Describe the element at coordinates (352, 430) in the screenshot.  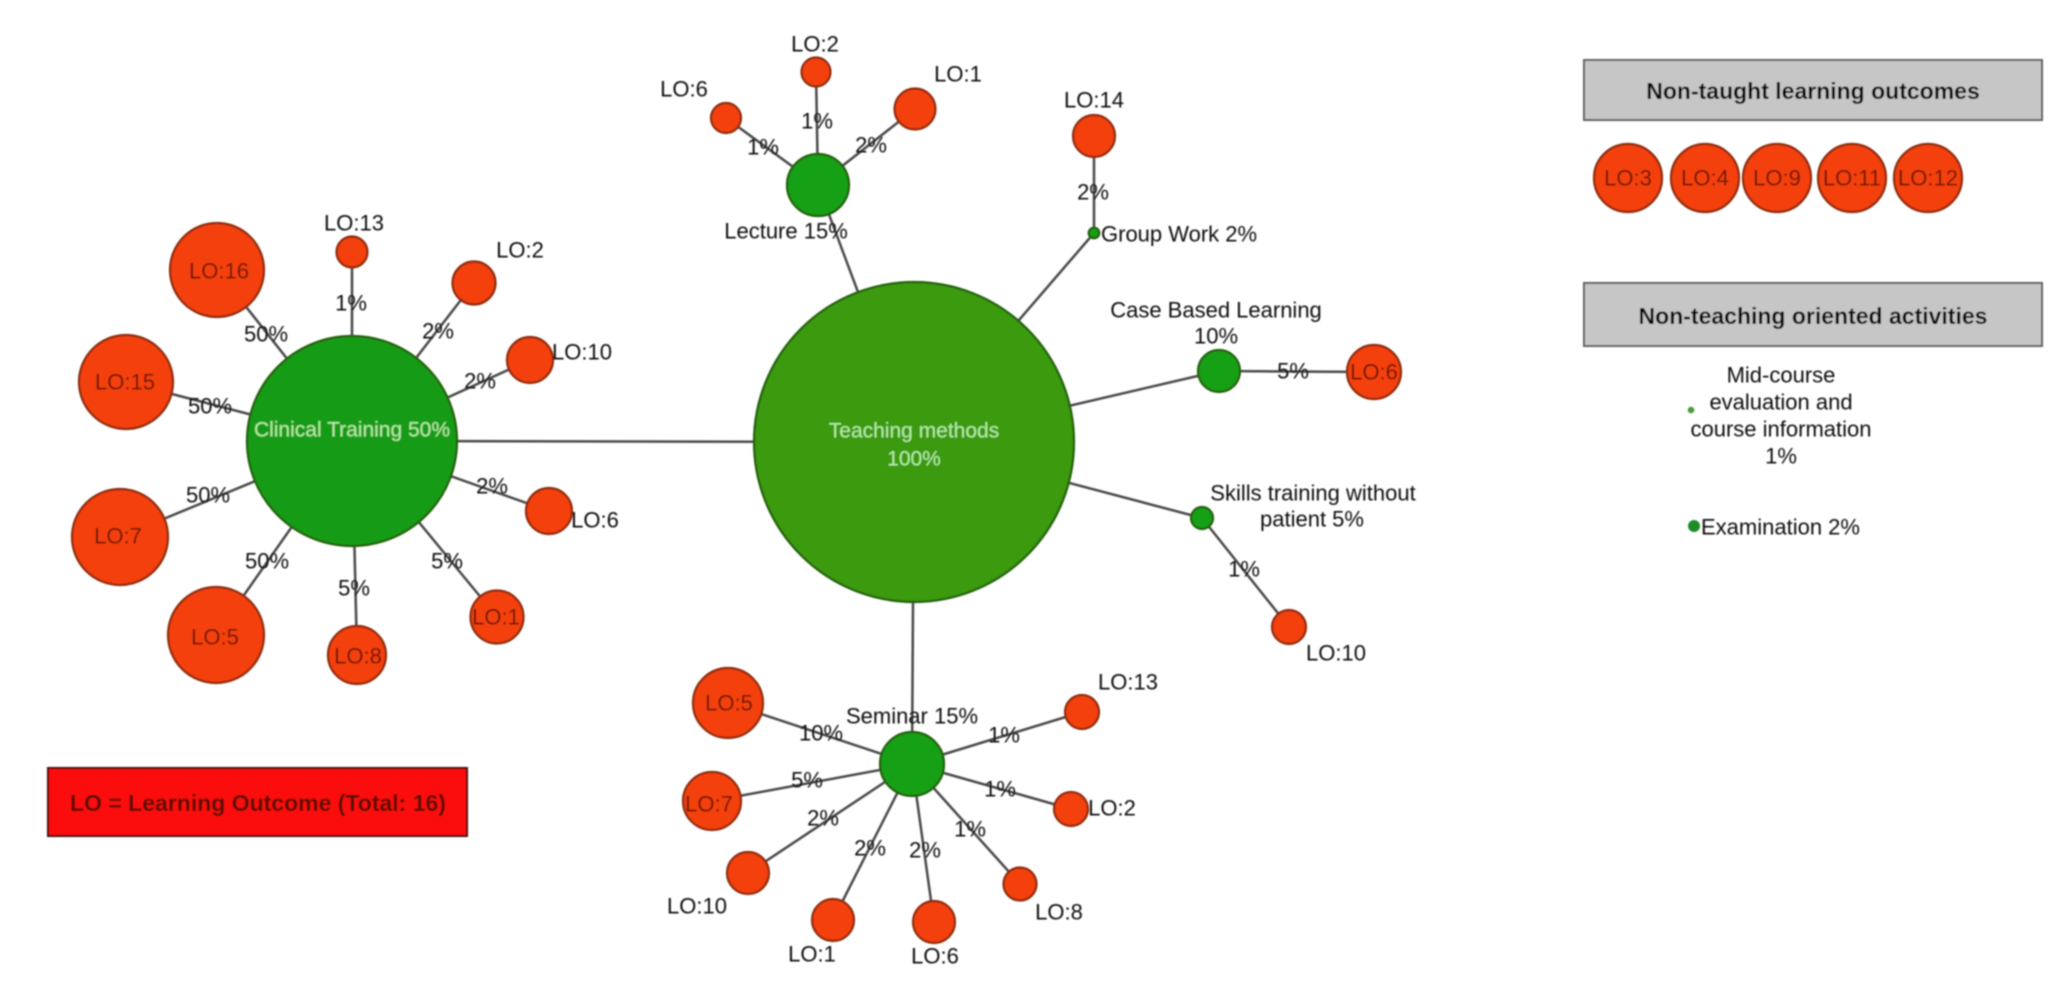
I see `svg-text: Clinical Training 50%` at that location.